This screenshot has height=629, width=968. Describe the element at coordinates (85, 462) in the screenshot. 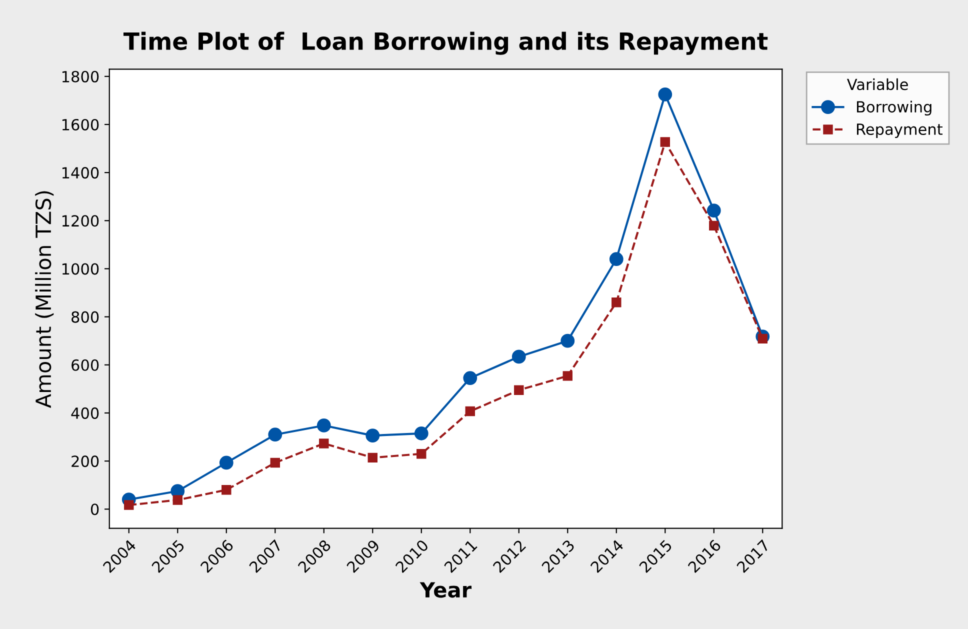

I see `y-tick-label: 200` at that location.